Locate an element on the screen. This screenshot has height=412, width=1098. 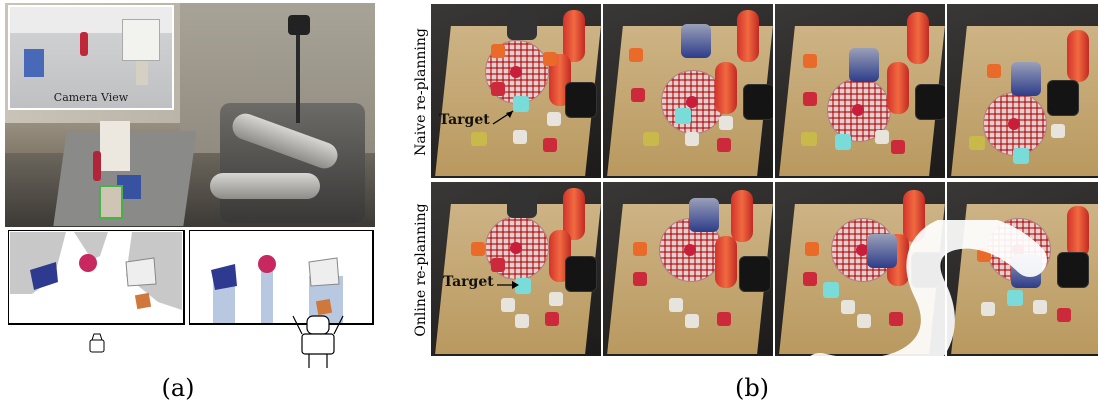
robot-camera-head is located at coordinates (299, 25).